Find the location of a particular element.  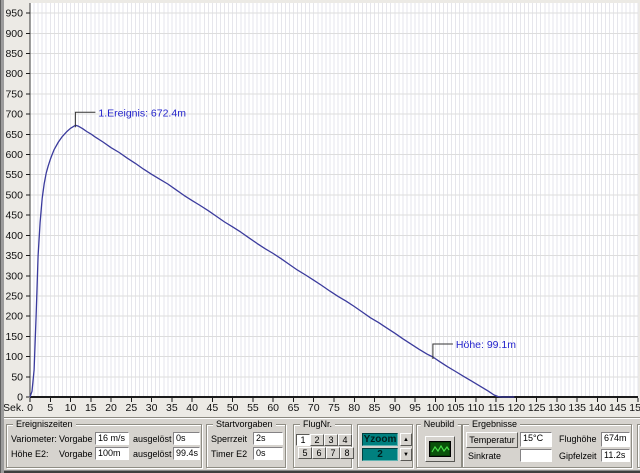

y-tick-label: 150 is located at coordinates (14, 337).